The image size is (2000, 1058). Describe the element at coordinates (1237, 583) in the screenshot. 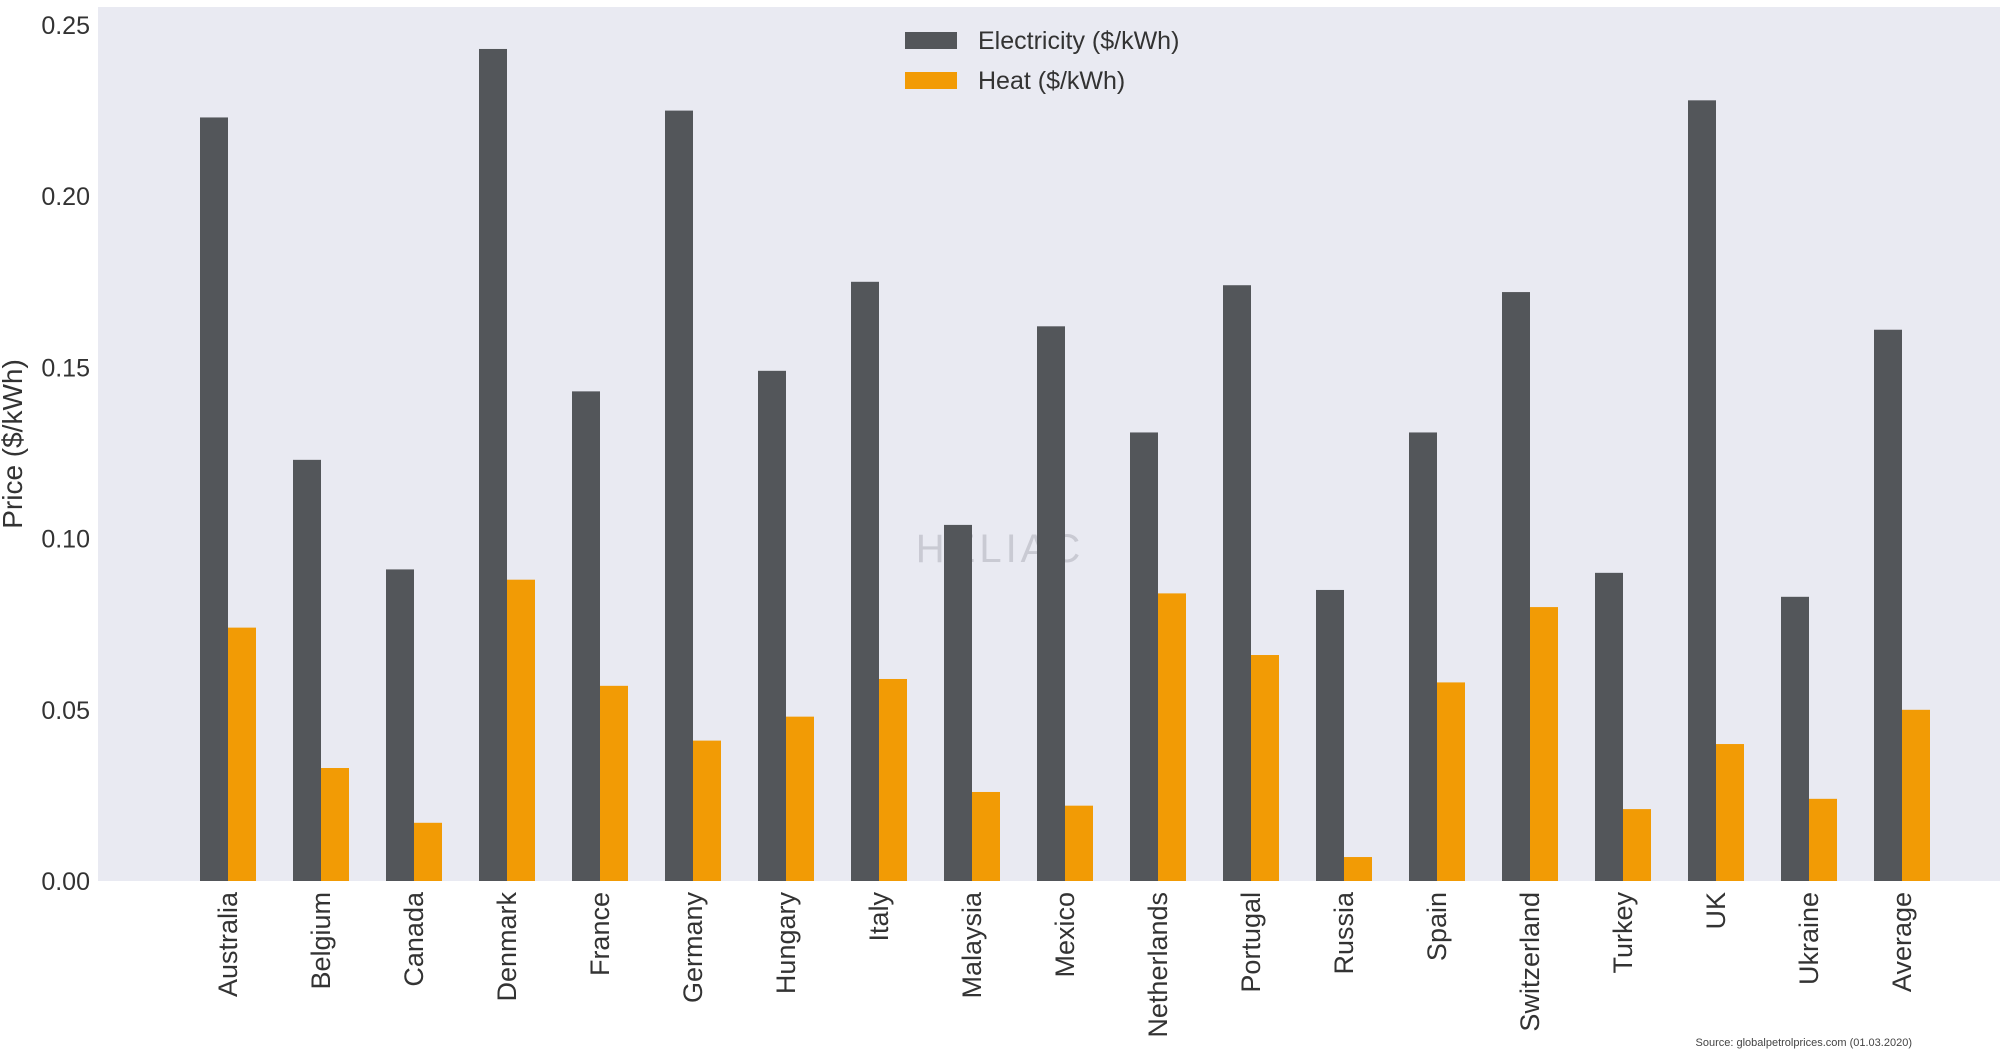

I see `electricity-bar-portugal` at that location.